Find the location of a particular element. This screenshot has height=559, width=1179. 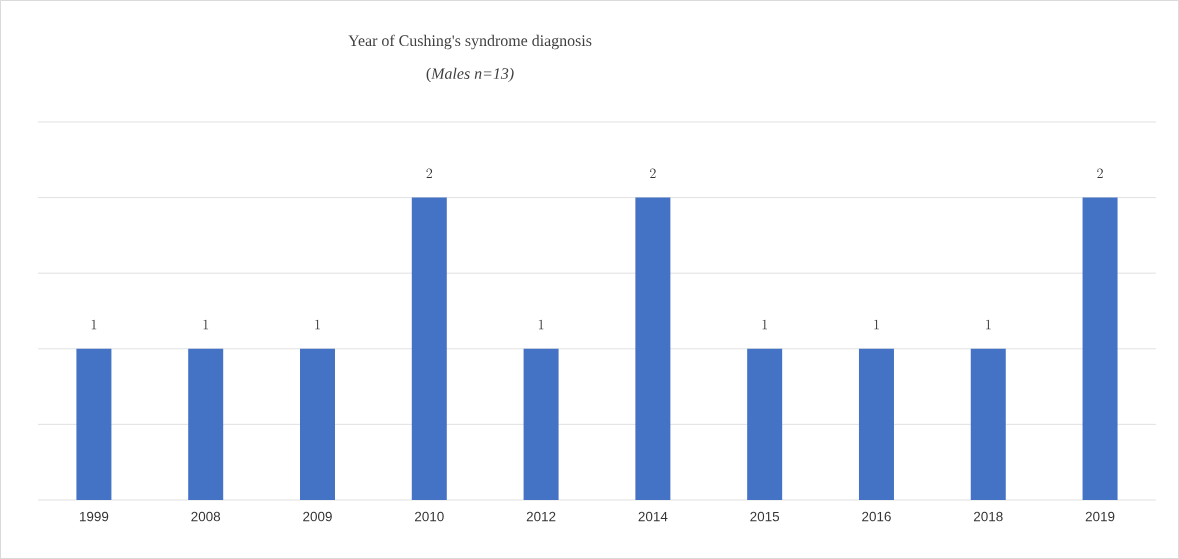

x-tick-label: 1999 is located at coordinates (94, 516).